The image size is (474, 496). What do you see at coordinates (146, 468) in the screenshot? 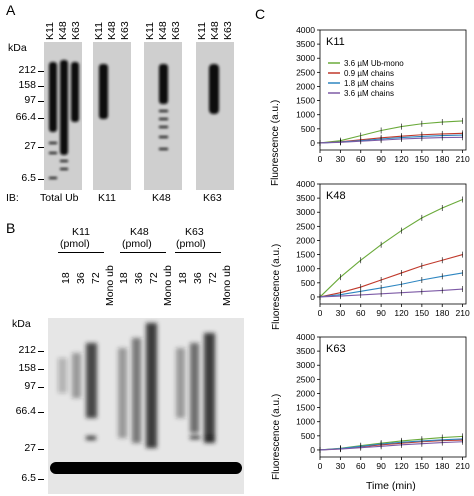
I see `mono-ub-band` at bounding box center [146, 468].